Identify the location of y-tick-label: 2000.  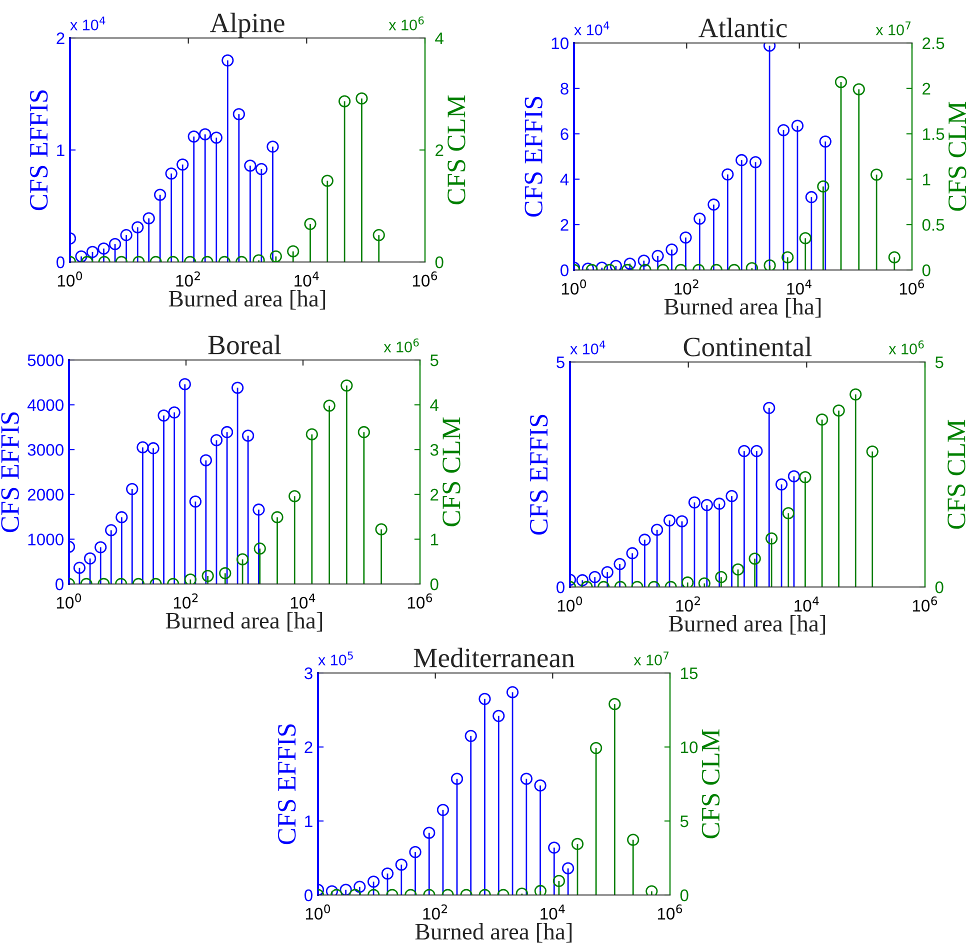
(46, 494).